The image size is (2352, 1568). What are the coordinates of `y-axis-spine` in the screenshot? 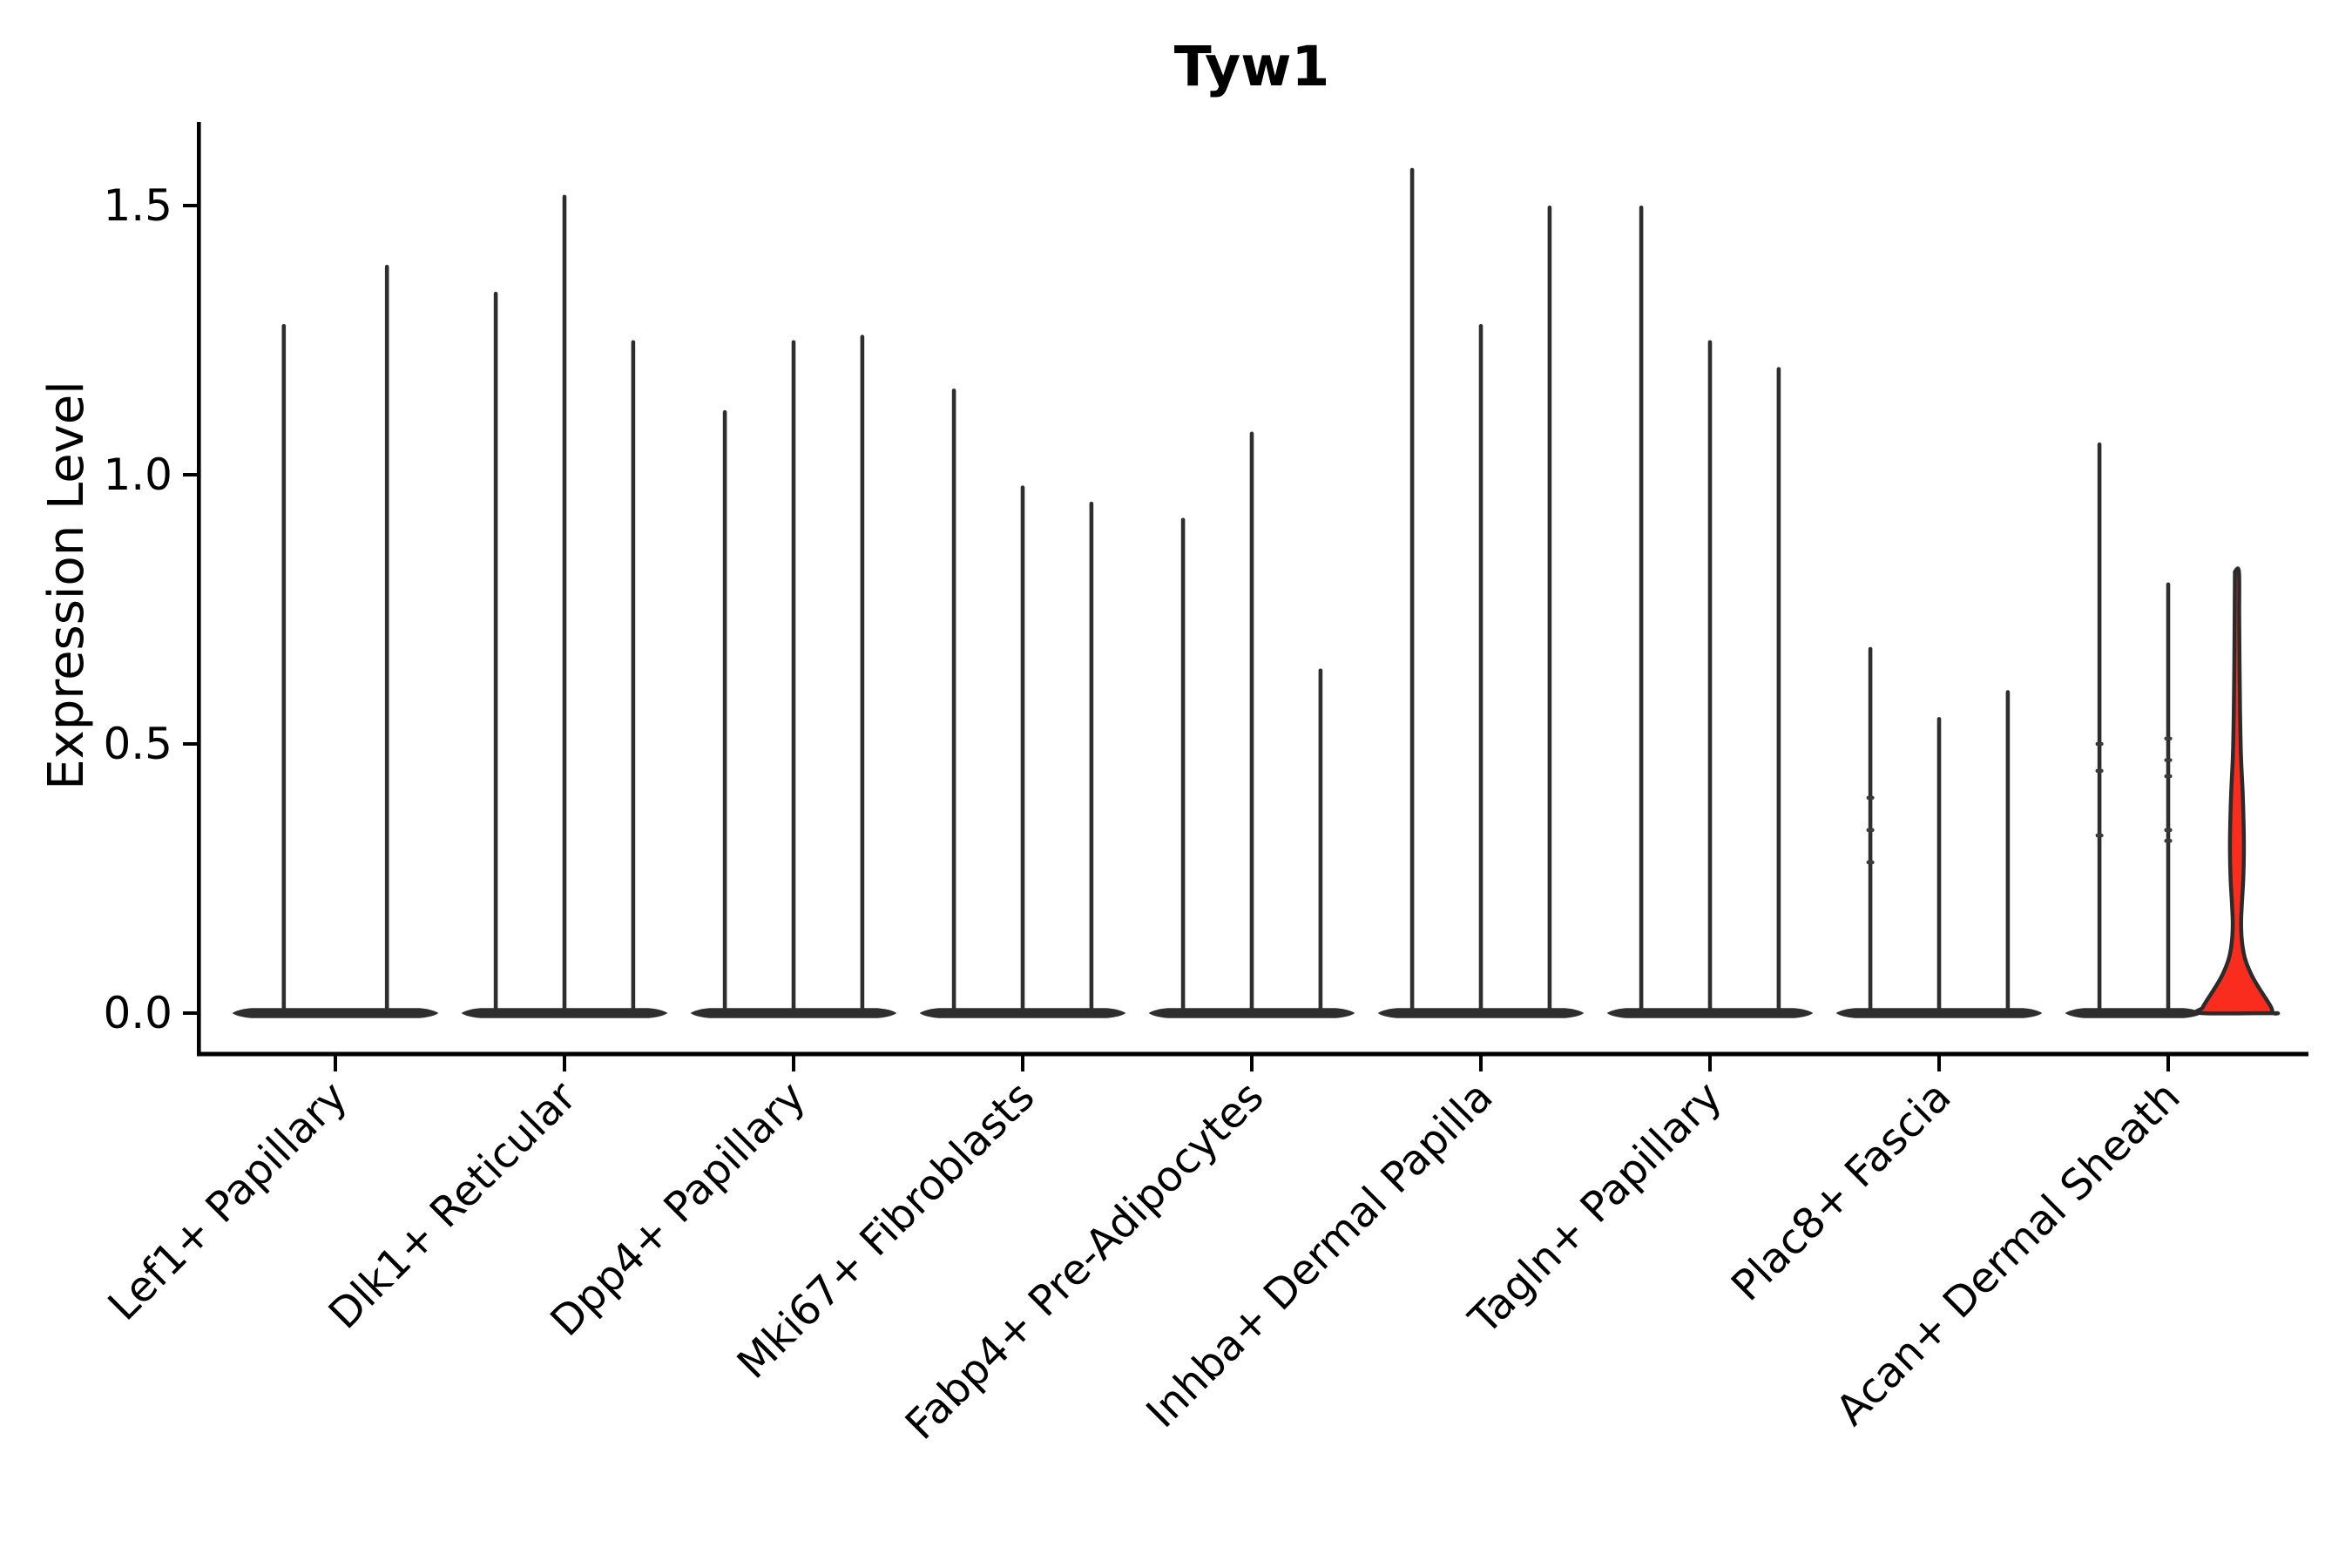 It's located at (199, 589).